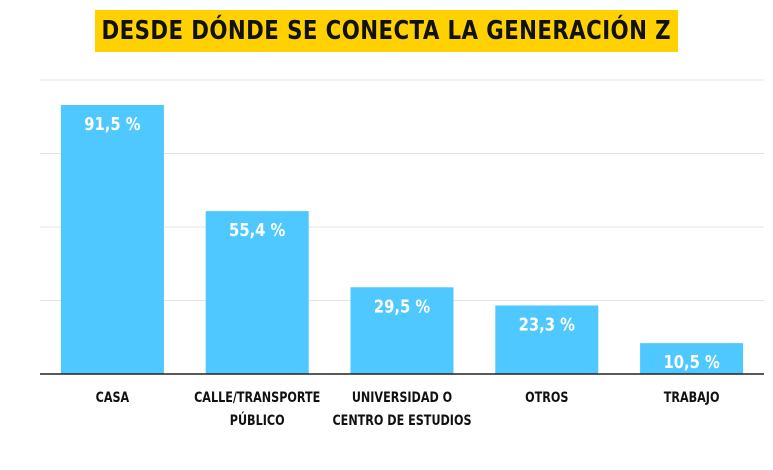  Describe the element at coordinates (546, 397) in the screenshot. I see `category-label: OTROS` at that location.